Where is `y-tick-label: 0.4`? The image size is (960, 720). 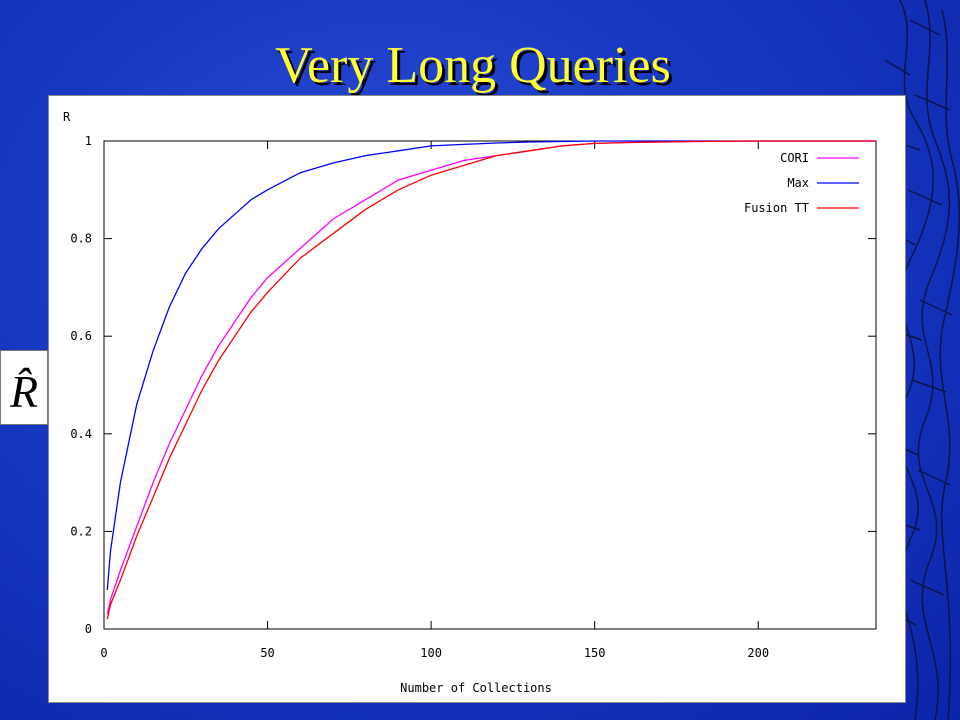
y-tick-label: 0.4 is located at coordinates (81, 434).